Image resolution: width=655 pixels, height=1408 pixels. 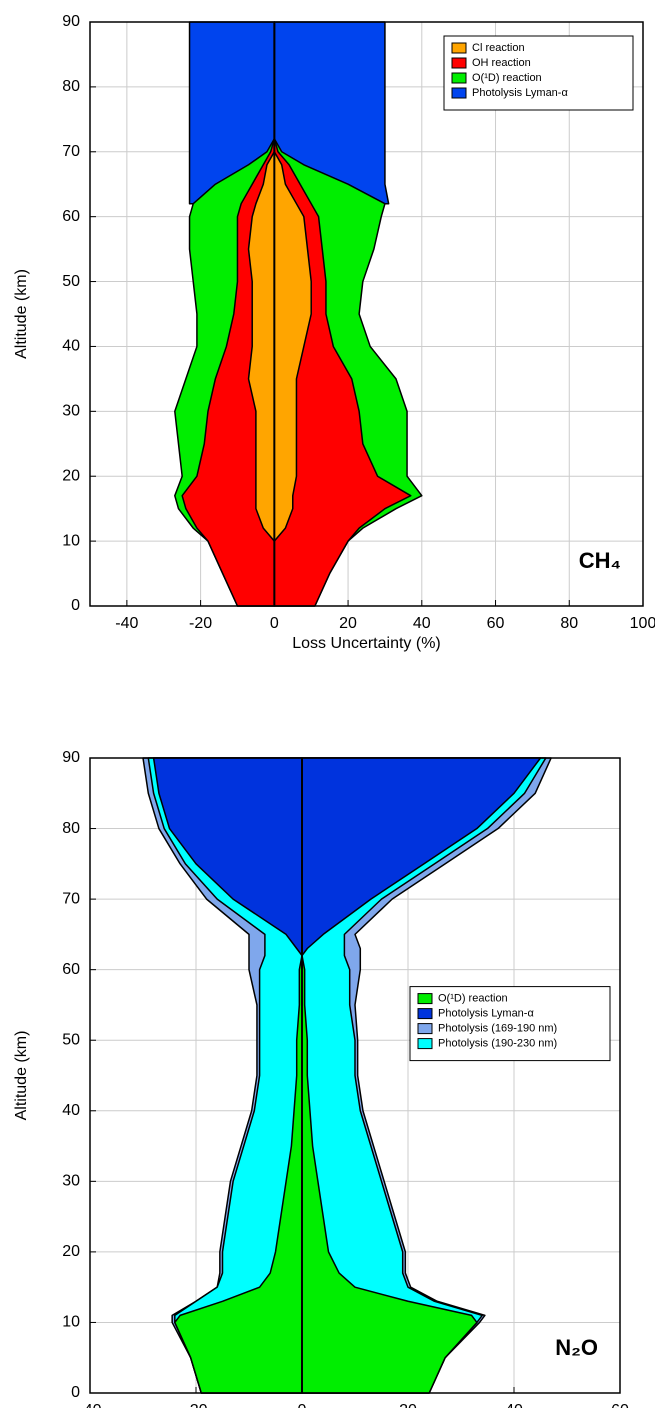 I want to click on x-tick-label: 100, so click(x=642, y=623).